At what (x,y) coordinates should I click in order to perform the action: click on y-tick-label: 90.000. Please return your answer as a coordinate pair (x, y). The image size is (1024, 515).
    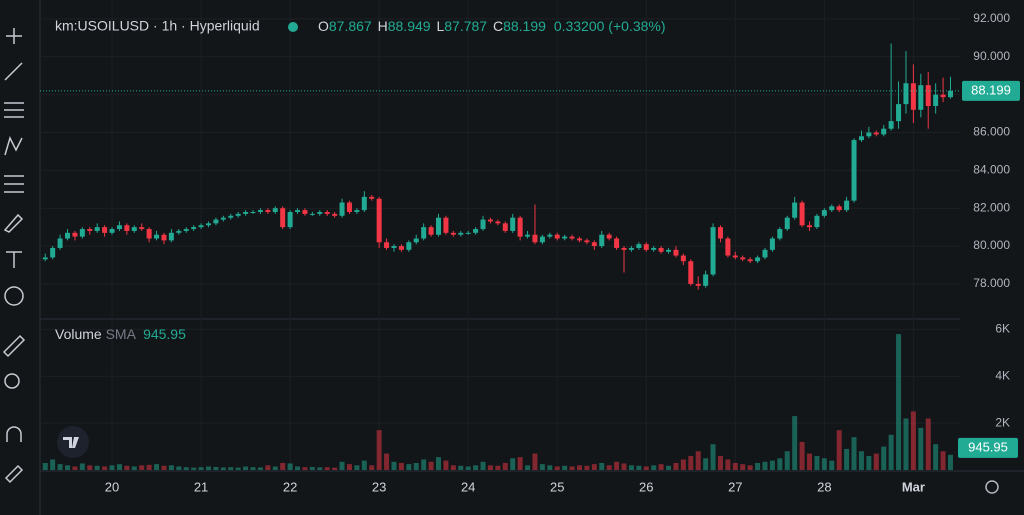
    Looking at the image, I should click on (991, 56).